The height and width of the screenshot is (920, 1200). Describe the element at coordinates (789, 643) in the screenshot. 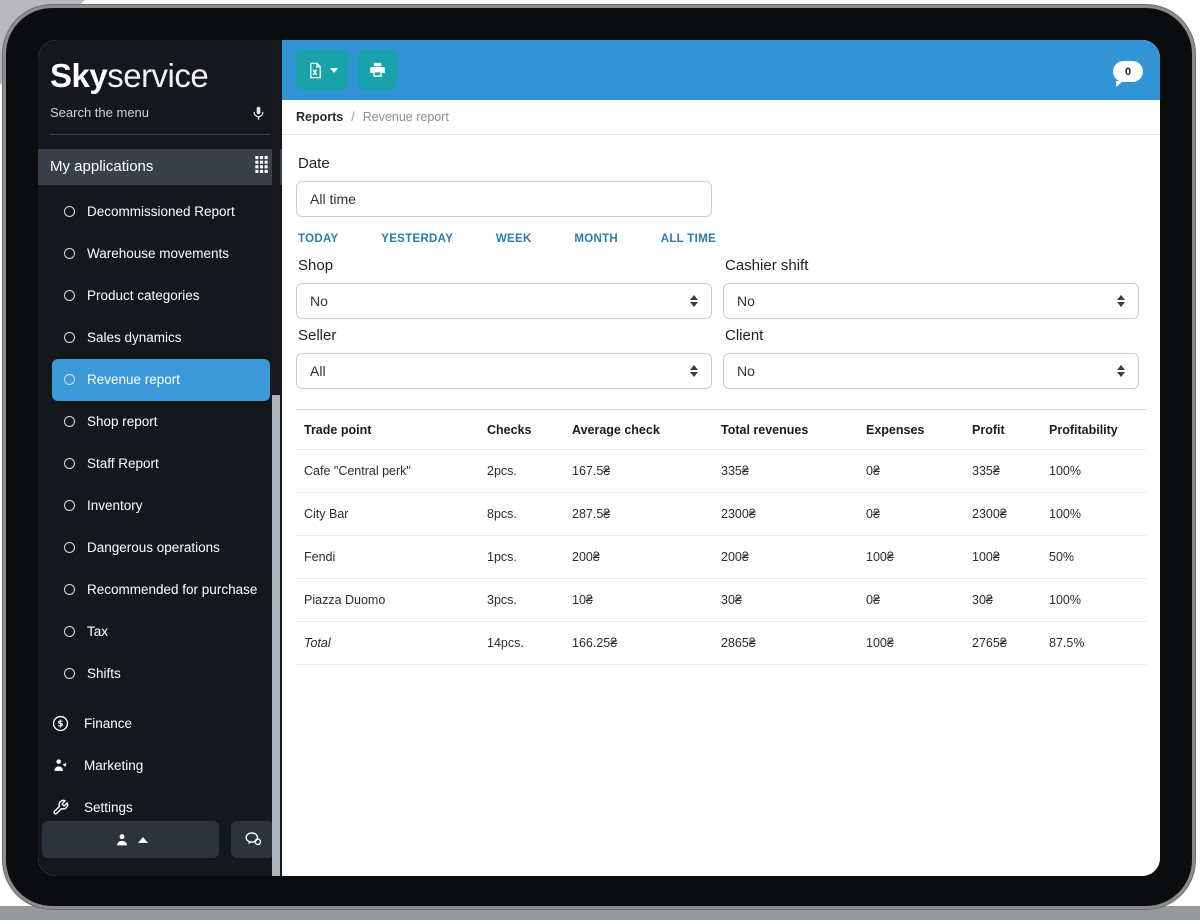

I see `cell-total-revenues: 2865₴` at that location.